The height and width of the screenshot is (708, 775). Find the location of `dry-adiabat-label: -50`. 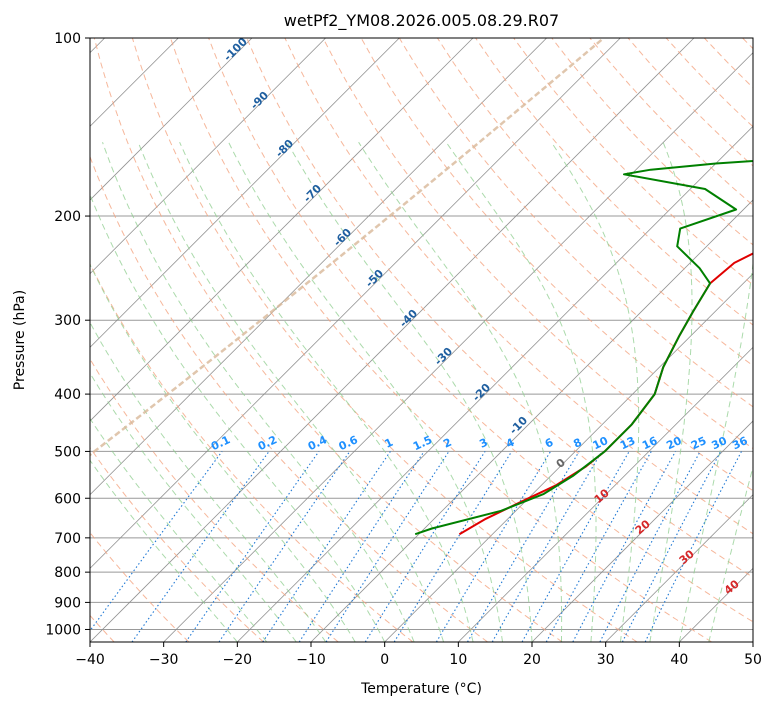

dry-adiabat-label: -50 is located at coordinates (374, 278).